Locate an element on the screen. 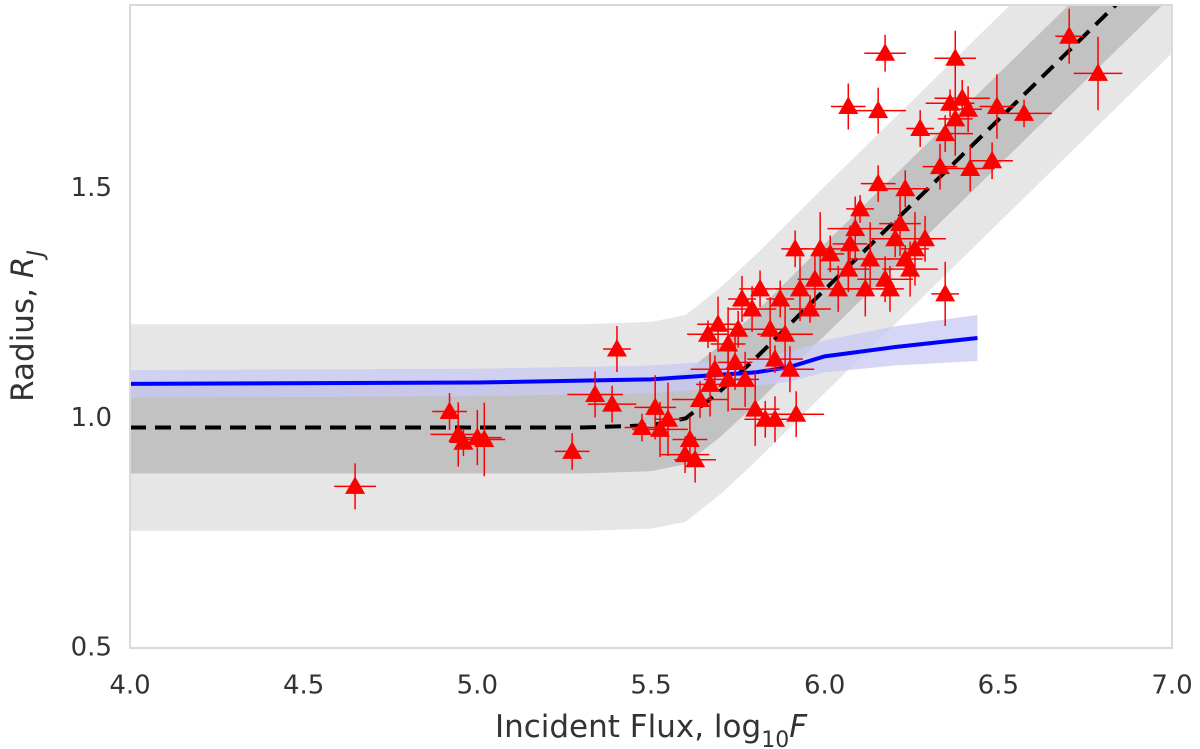  x-tick-label: 4.5 is located at coordinates (303, 686).